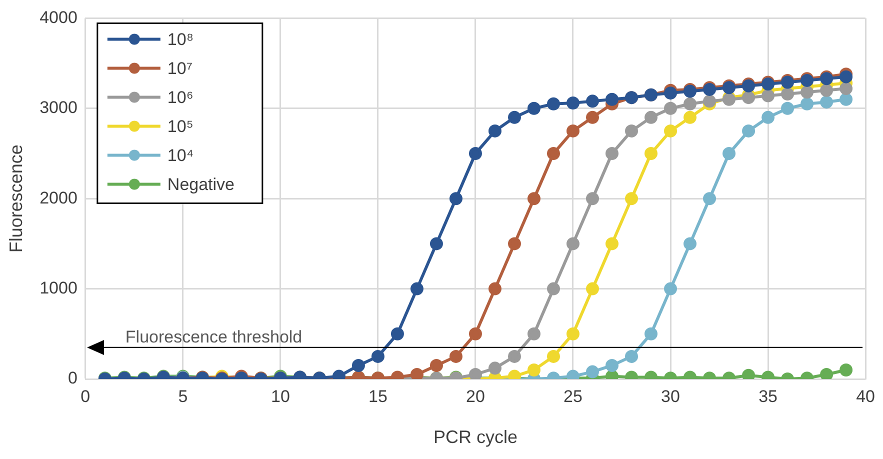 This screenshot has height=459, width=883. Describe the element at coordinates (378, 396) in the screenshot. I see `x-tick-label: 15` at that location.